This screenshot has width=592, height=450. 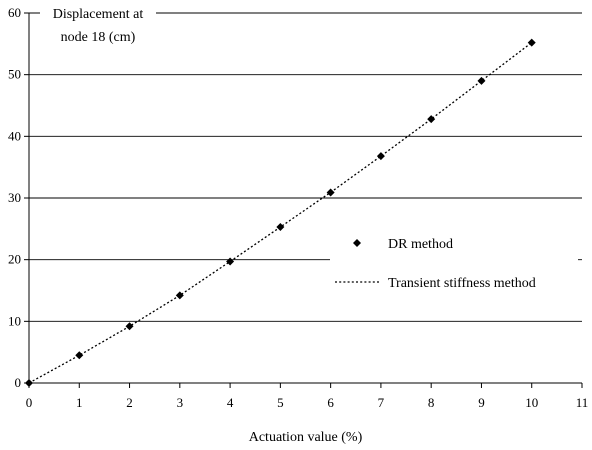 I want to click on legend: DR method Transient stiffness method, so click(x=454, y=261).